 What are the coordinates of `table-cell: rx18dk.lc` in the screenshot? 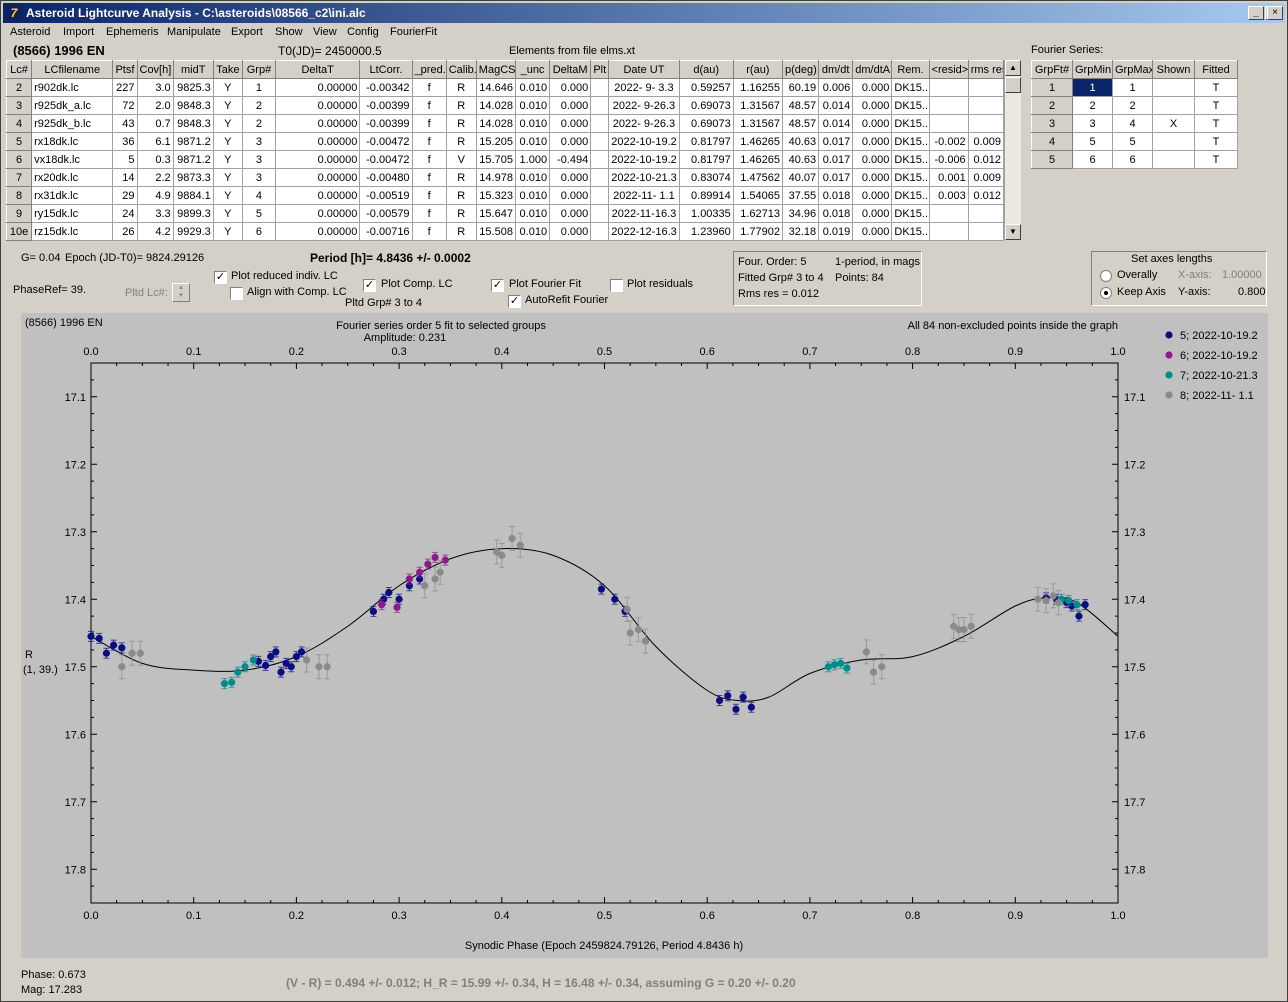 It's located at (72, 141).